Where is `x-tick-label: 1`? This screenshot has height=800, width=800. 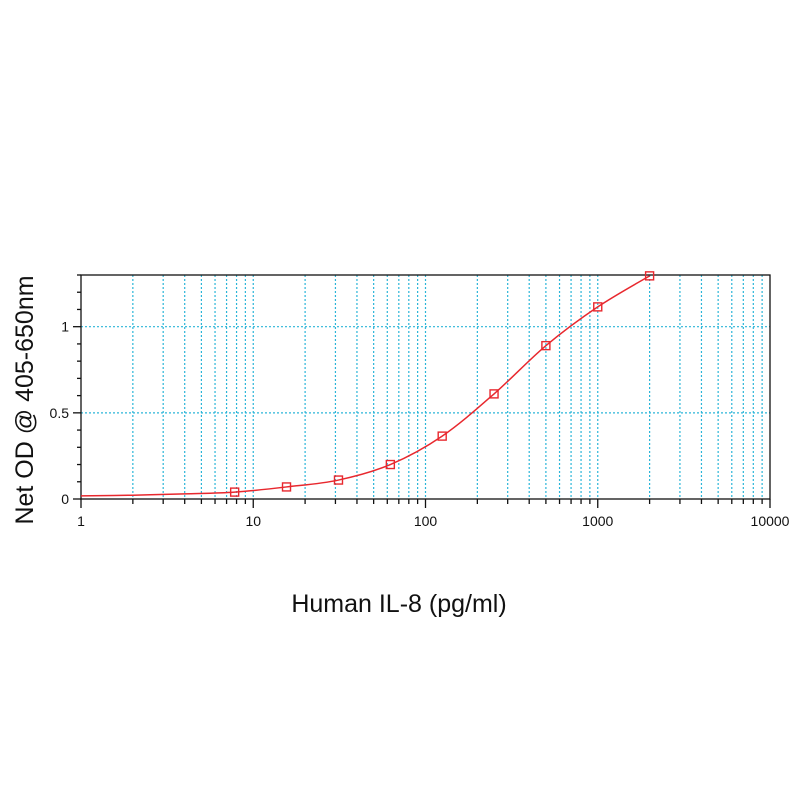 x-tick-label: 1 is located at coordinates (81, 521).